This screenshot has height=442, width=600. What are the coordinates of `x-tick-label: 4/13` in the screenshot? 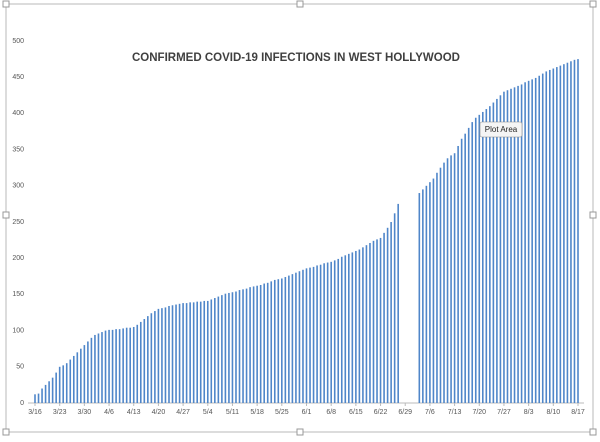 It's located at (134, 412).